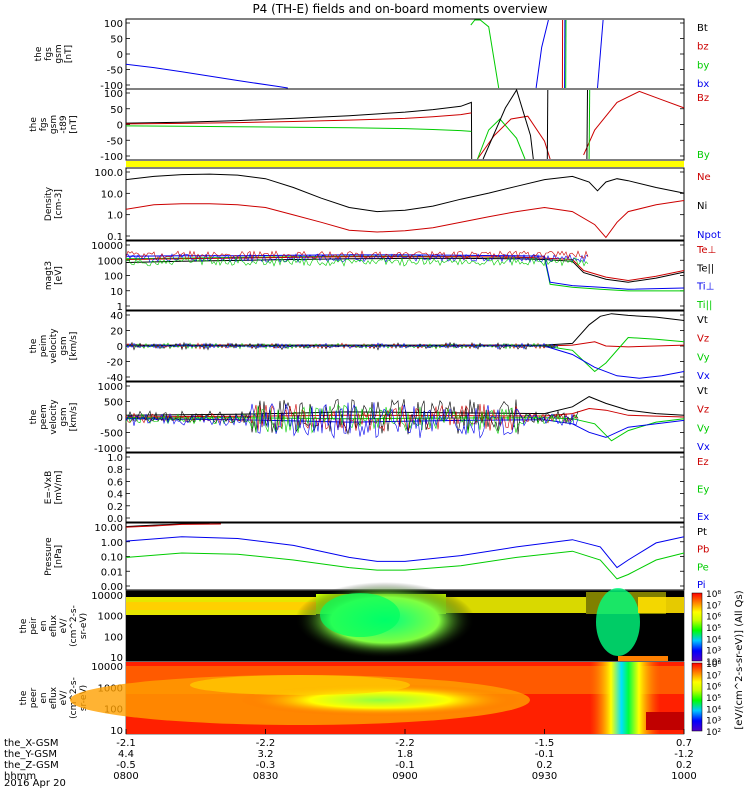 This screenshot has height=800, width=750. What do you see at coordinates (703, 447) in the screenshot?
I see `legend-vel_elec: Vx` at bounding box center [703, 447].